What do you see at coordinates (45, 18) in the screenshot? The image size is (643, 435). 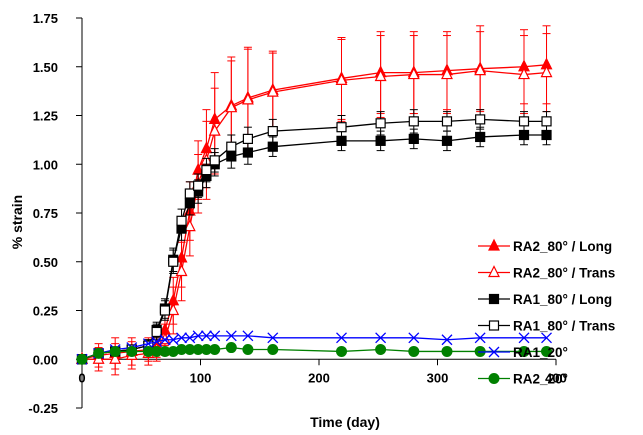 I see `y-tick-label: 1.75` at bounding box center [45, 18].